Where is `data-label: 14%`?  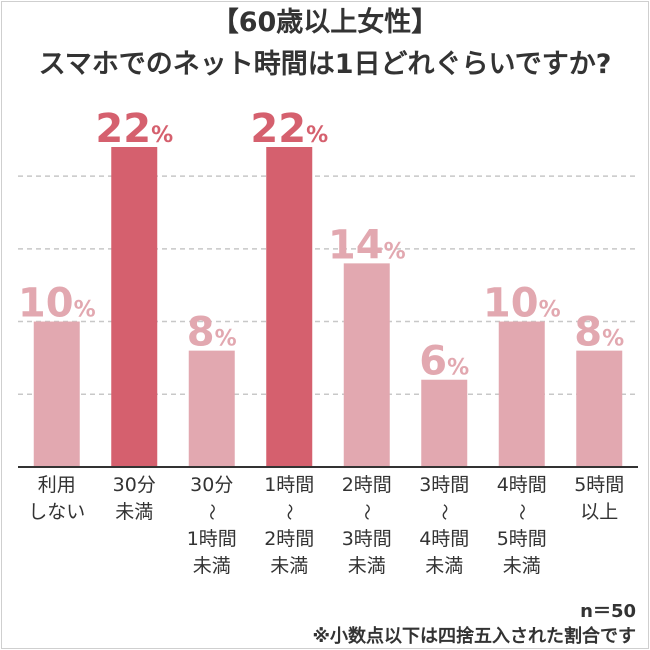
data-label: 14% is located at coordinates (367, 245).